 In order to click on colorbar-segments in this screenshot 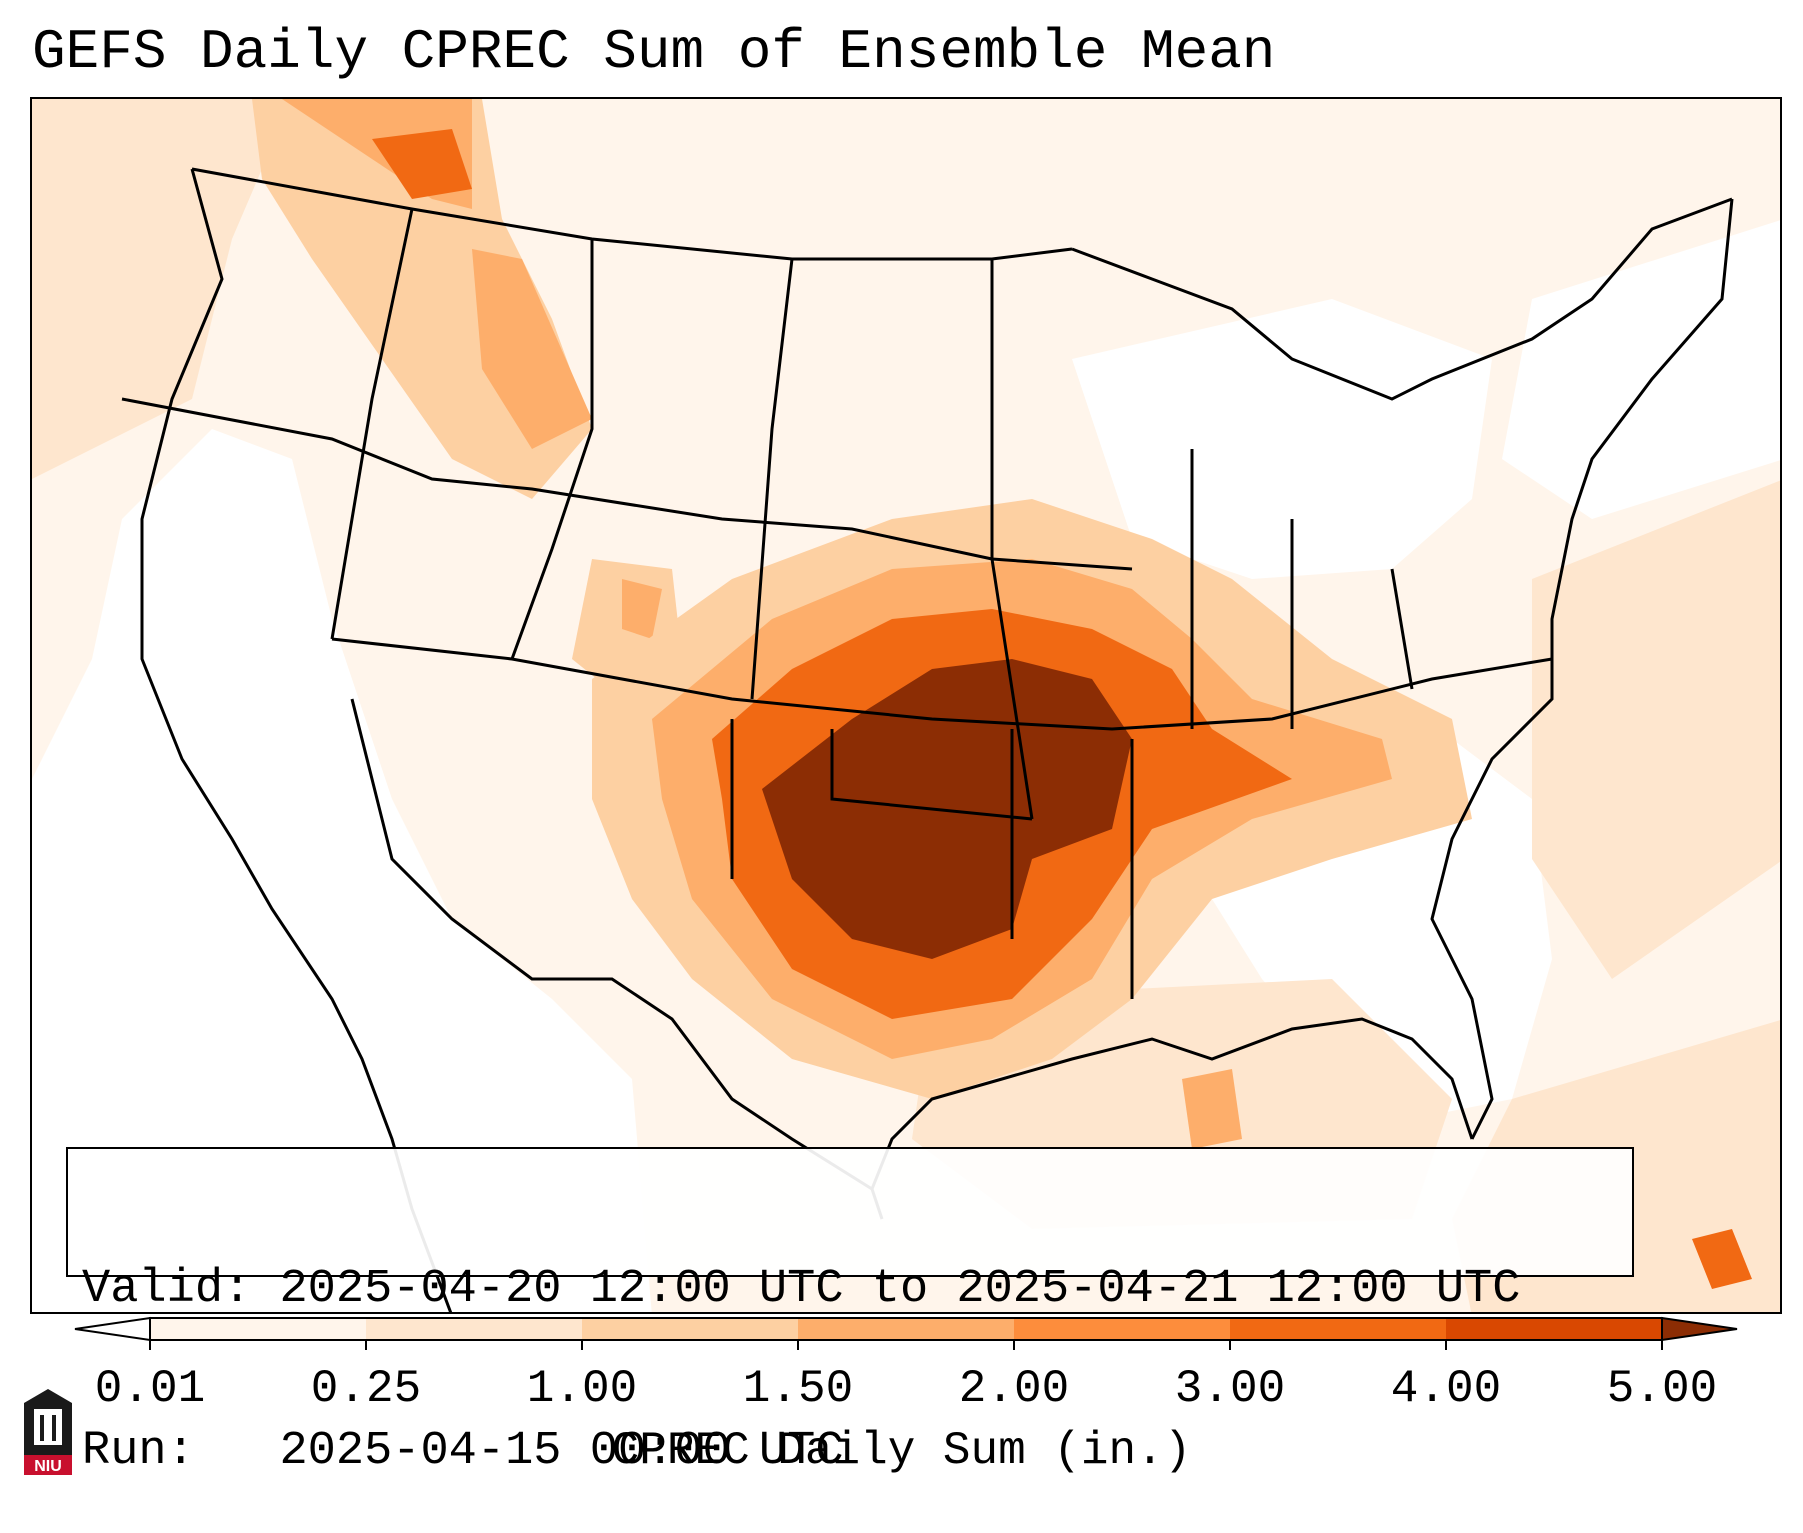, I will do `click(906, 1333)`.